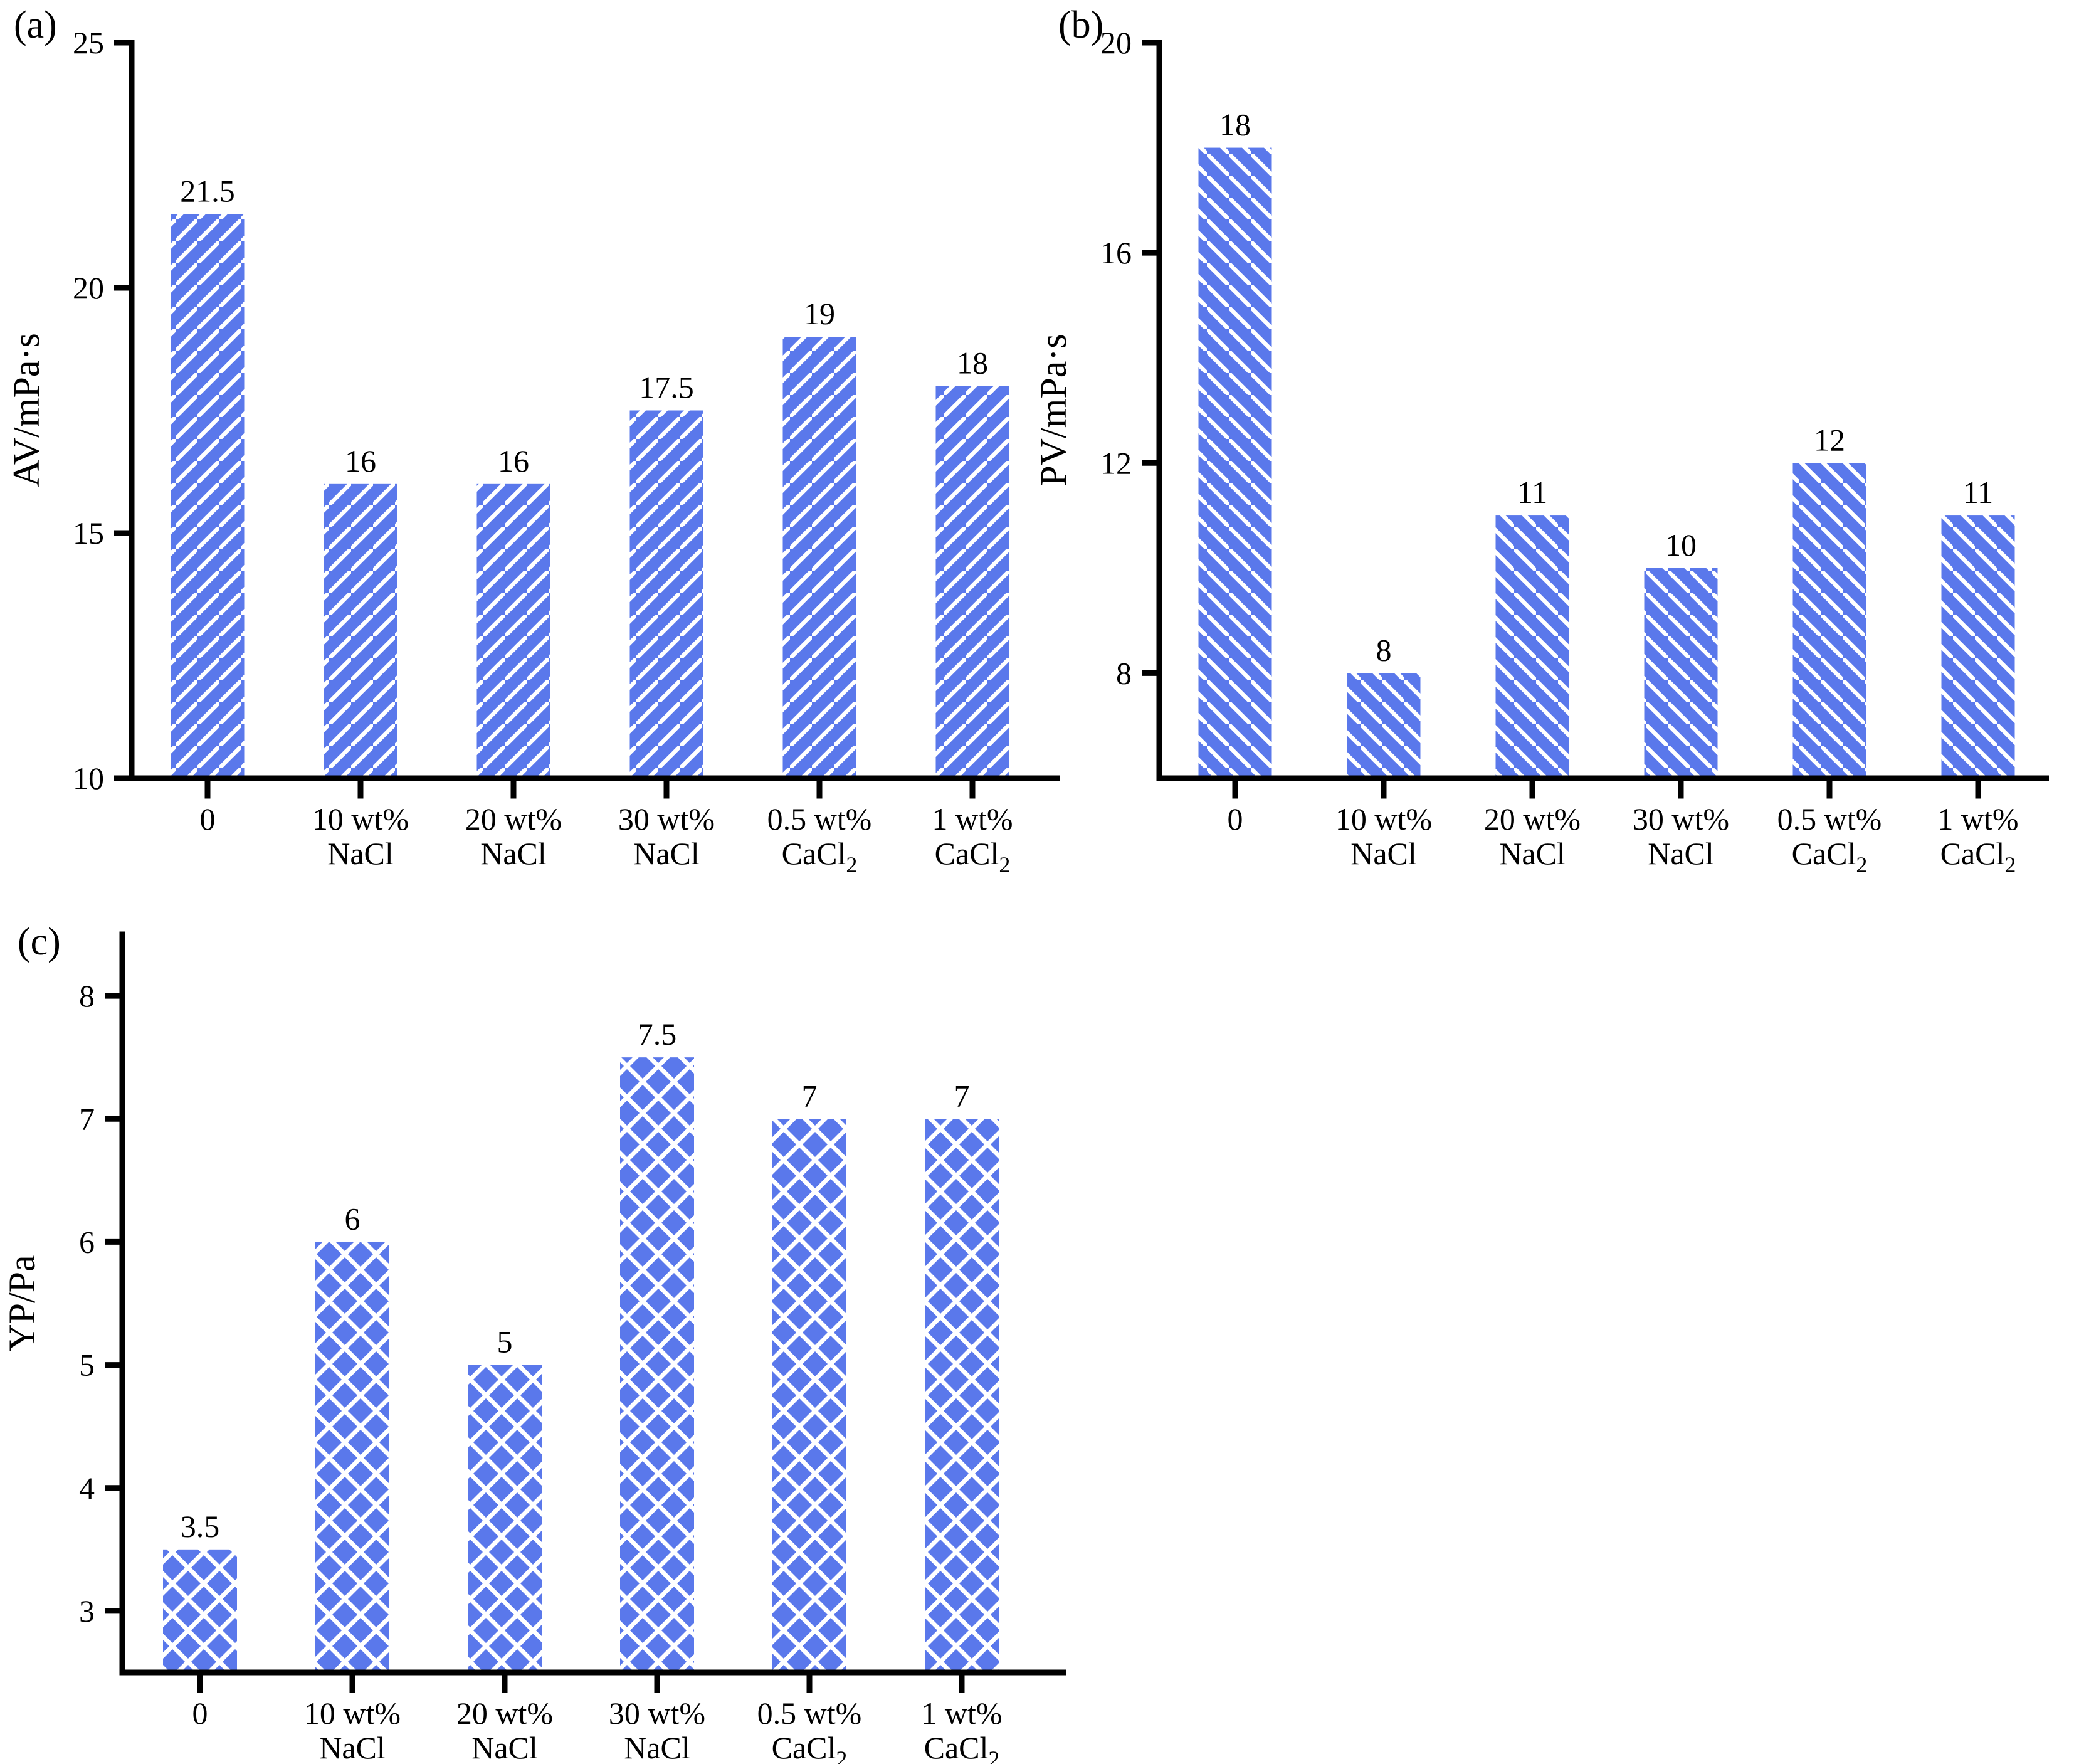 The height and width of the screenshot is (1764, 2074). Describe the element at coordinates (87, 1118) in the screenshot. I see `y-tick-label: 7` at that location.